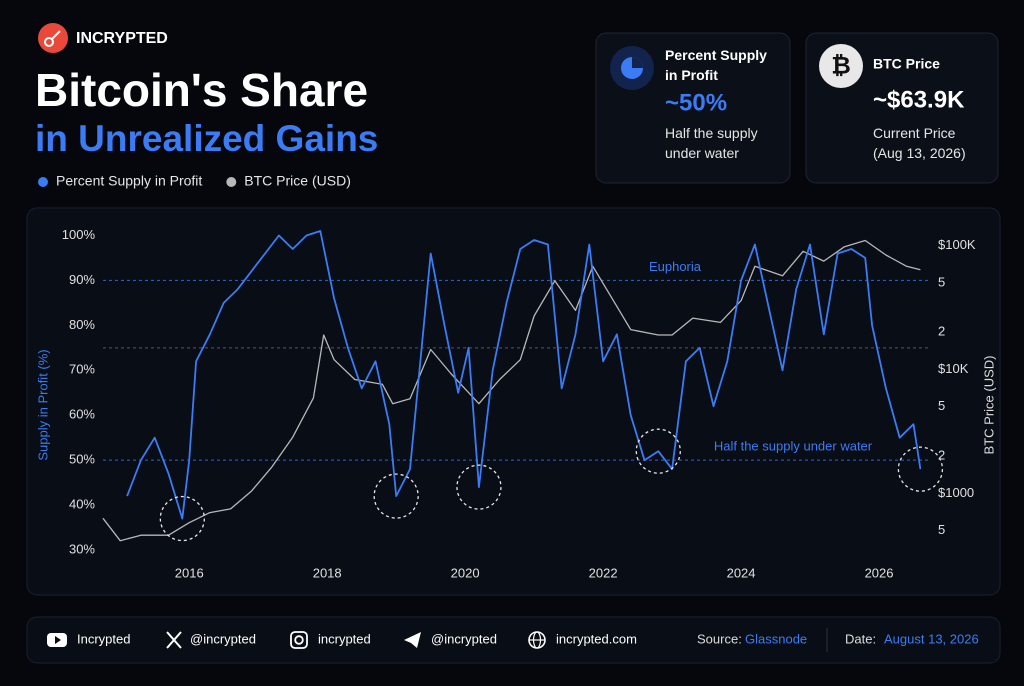  Describe the element at coordinates (776, 638) in the screenshot. I see `source-value: Glassnode` at that location.